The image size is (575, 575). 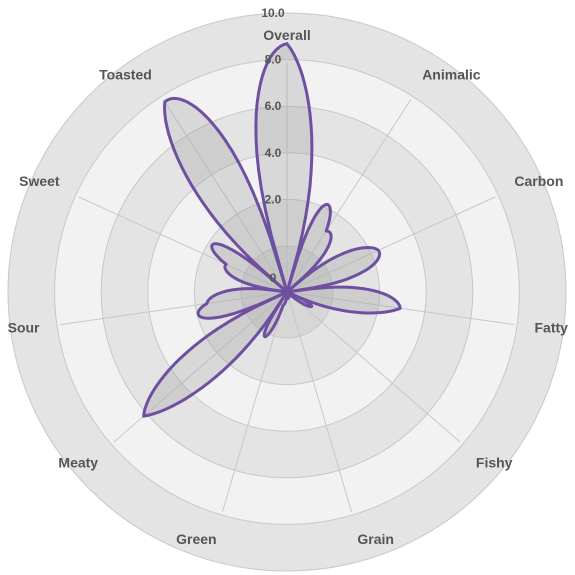 I want to click on axis-label-grain: Grain, so click(x=375, y=539).